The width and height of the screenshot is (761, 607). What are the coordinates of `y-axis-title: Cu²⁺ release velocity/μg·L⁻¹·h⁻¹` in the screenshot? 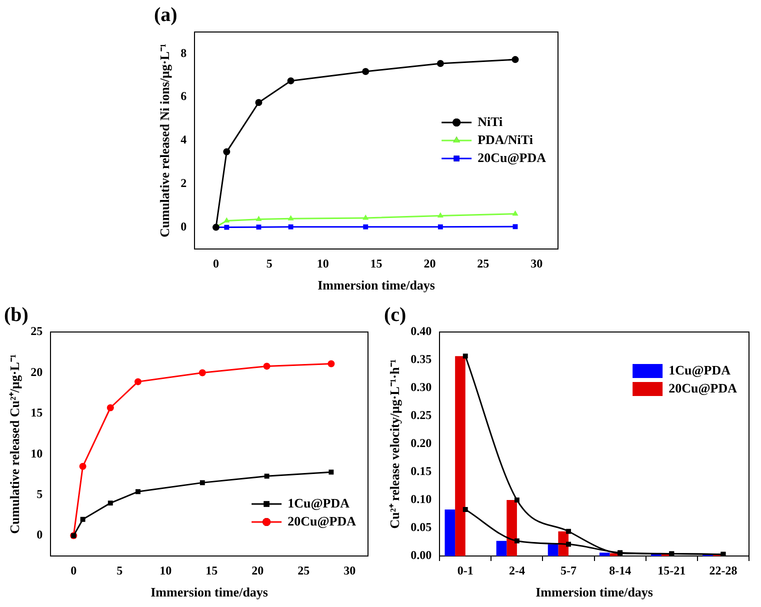 It's located at (394, 444).